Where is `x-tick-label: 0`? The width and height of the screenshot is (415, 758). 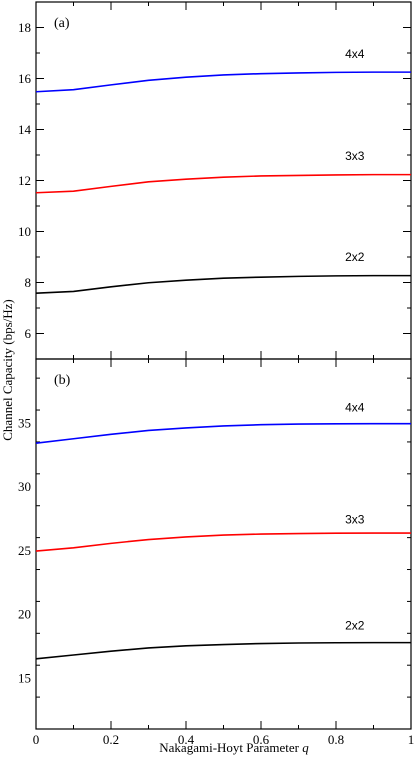 x-tick-label: 0 is located at coordinates (36, 739).